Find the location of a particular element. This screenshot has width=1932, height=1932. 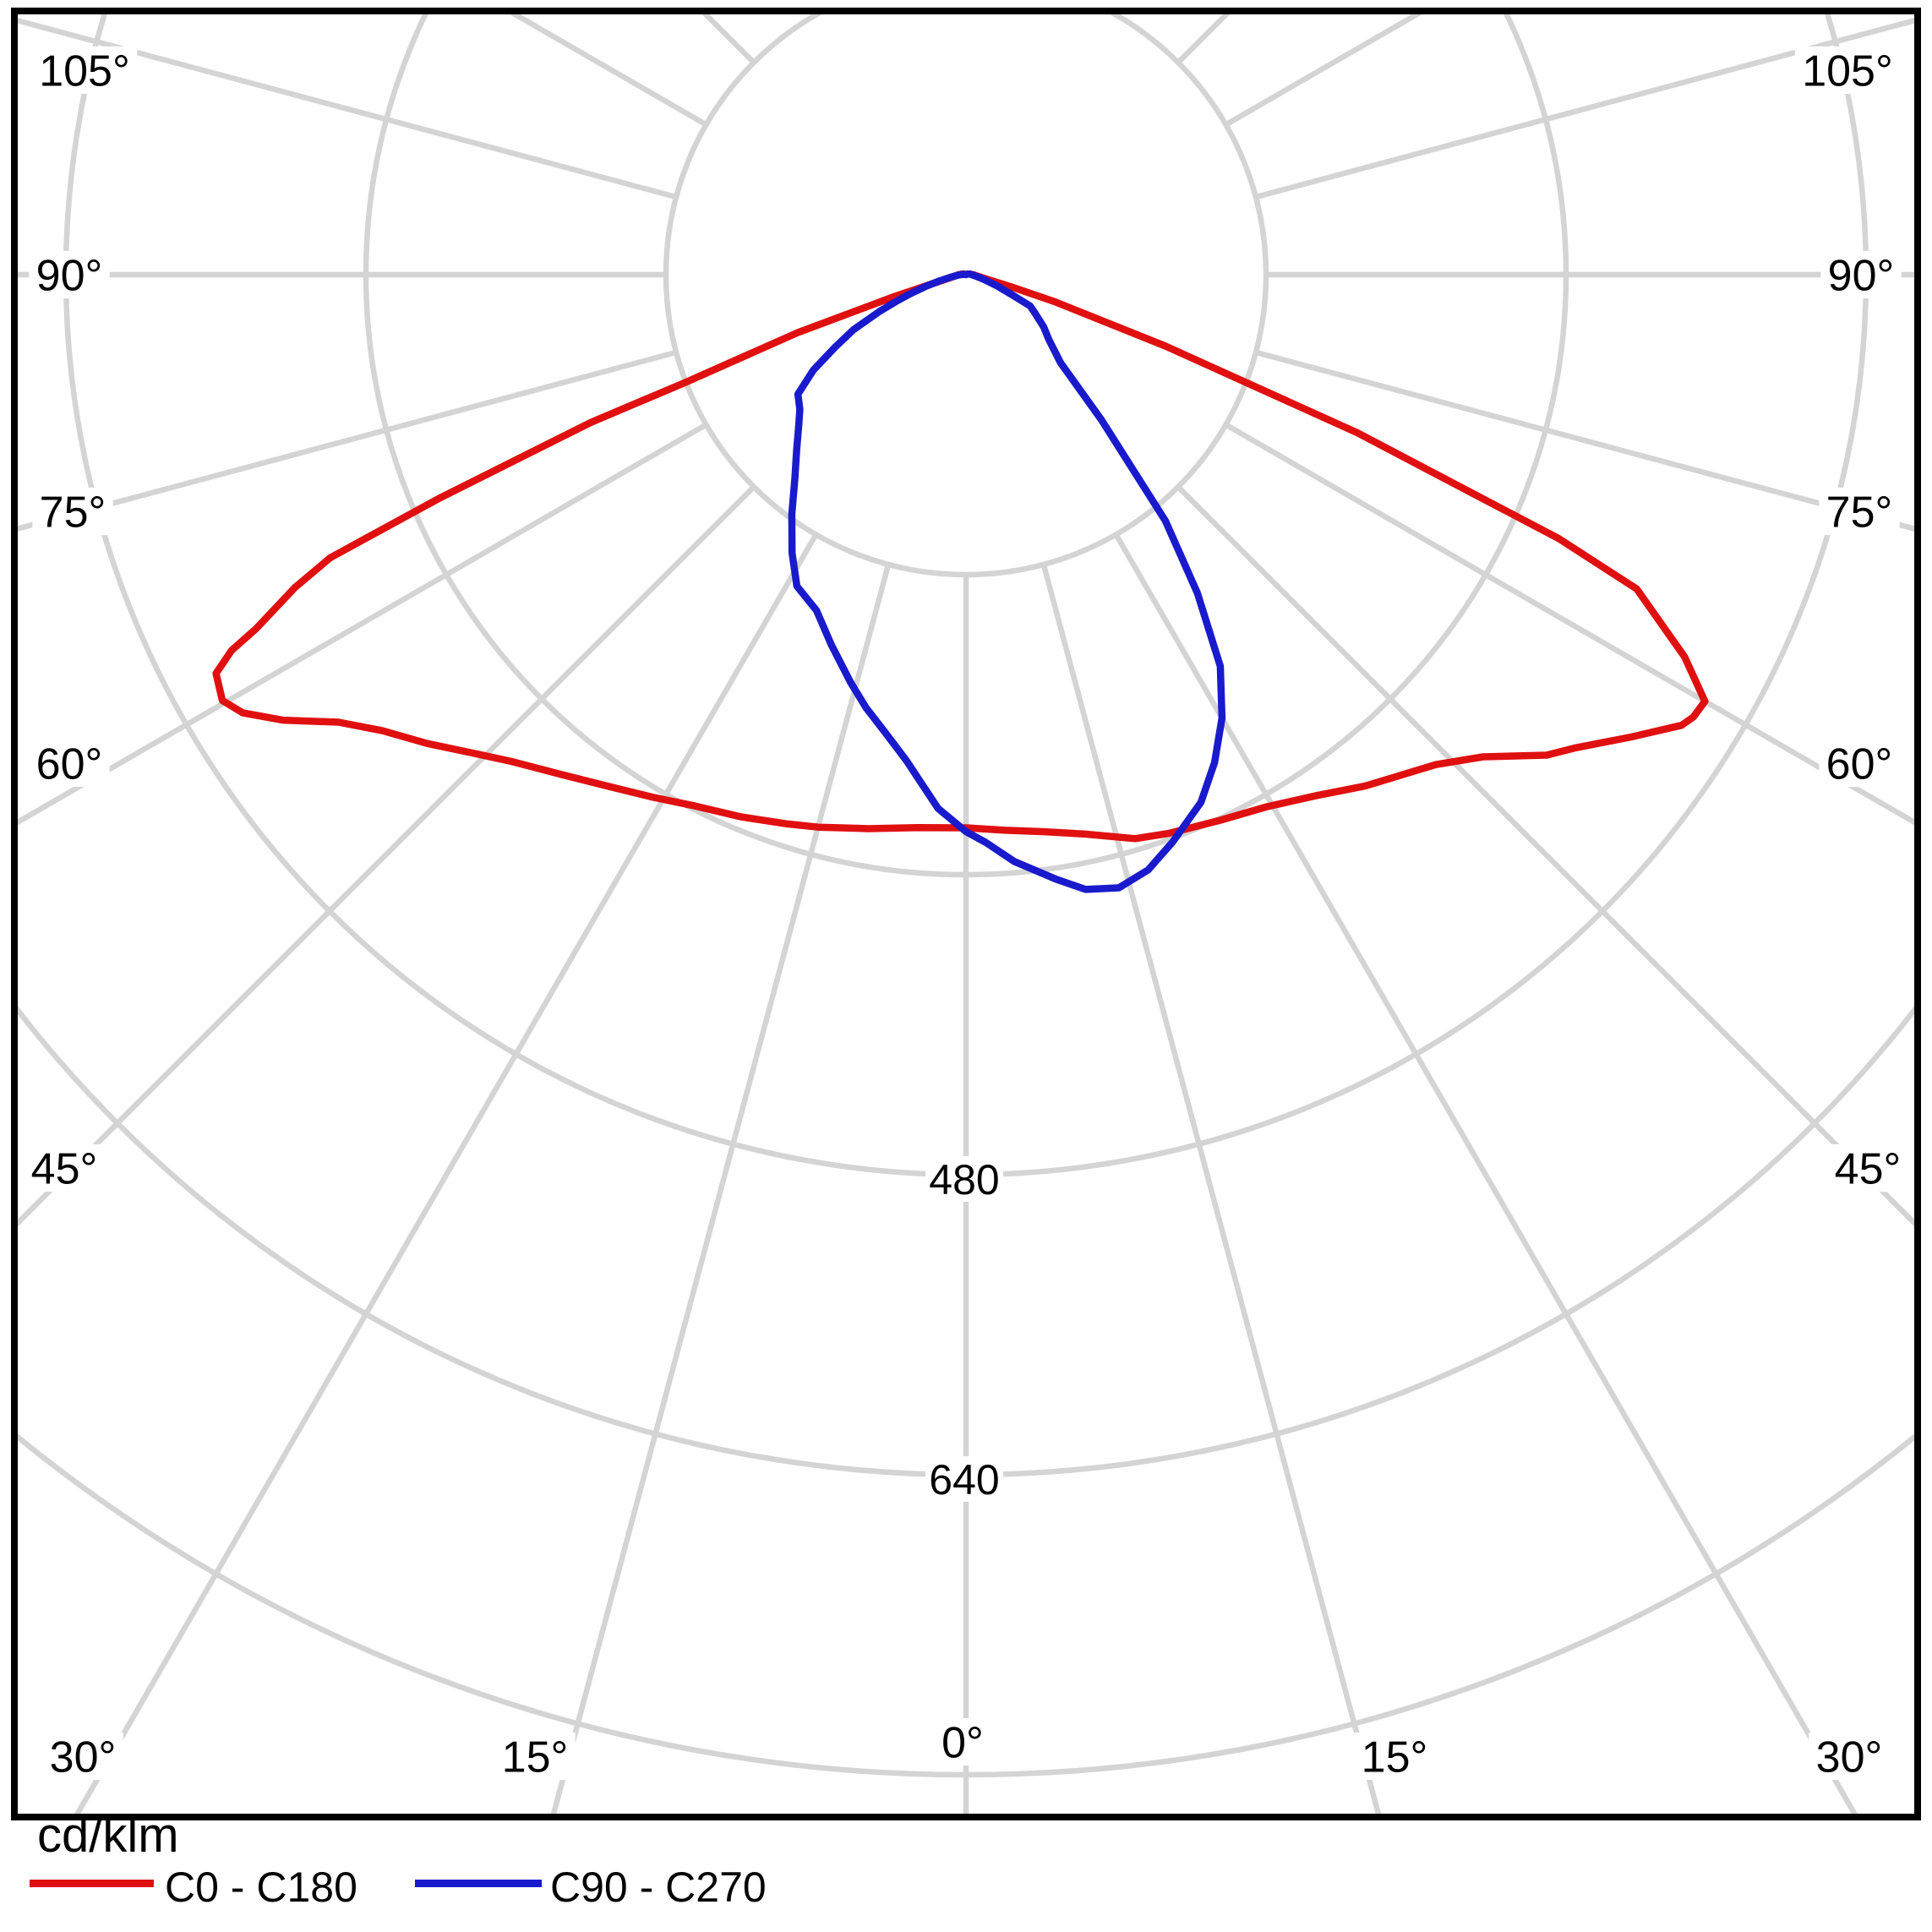

legend-label-c0-c180: C0 - C180 is located at coordinates (261, 1887).